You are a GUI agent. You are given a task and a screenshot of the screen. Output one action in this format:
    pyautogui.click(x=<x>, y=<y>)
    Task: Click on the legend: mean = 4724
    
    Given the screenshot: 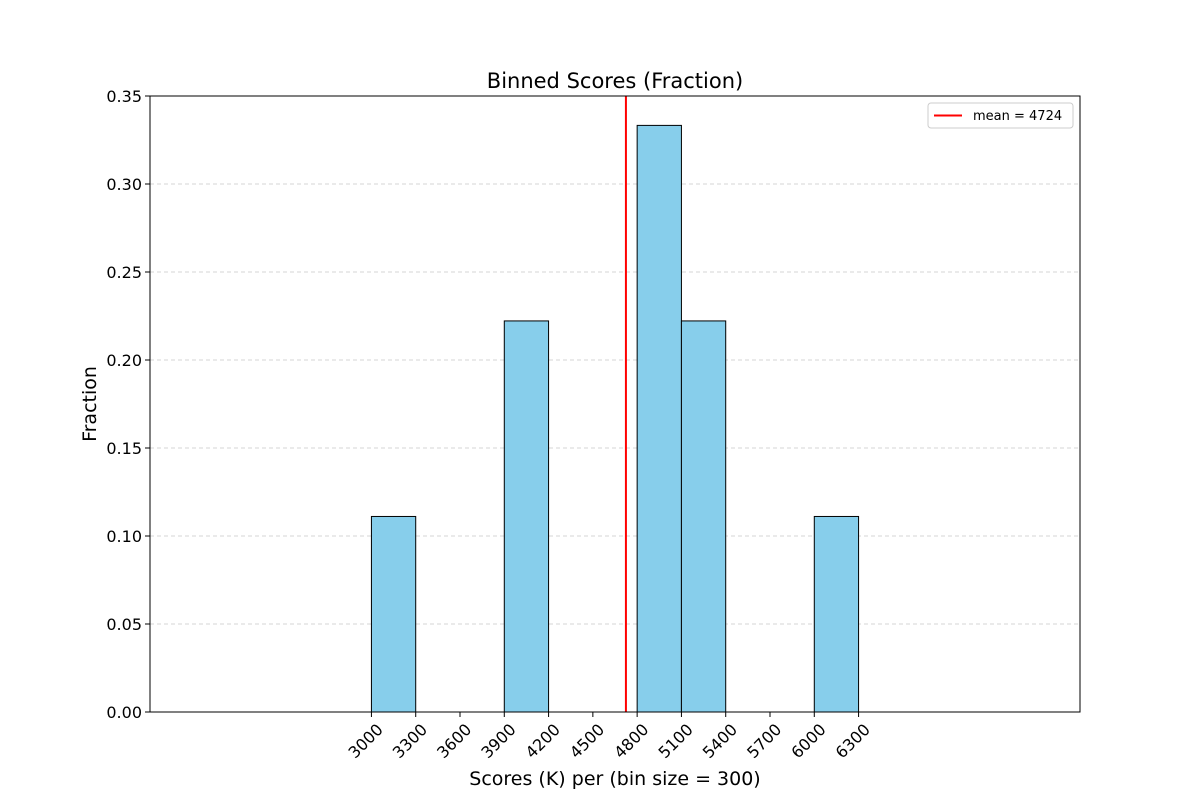 What is the action you would take?
    pyautogui.click(x=1000, y=115)
    